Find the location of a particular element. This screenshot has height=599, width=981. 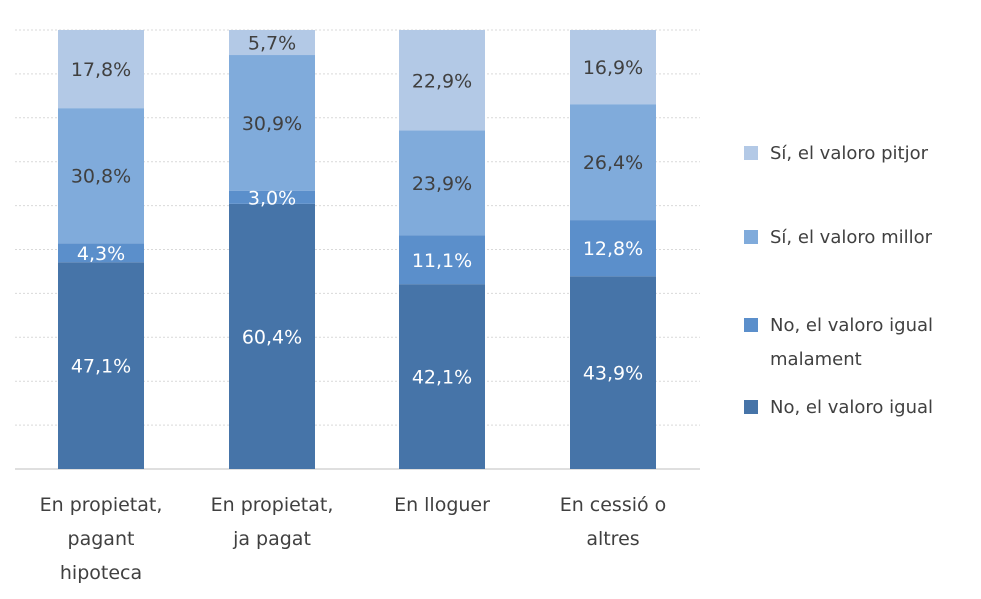

category-label: En lloguer is located at coordinates (442, 505).